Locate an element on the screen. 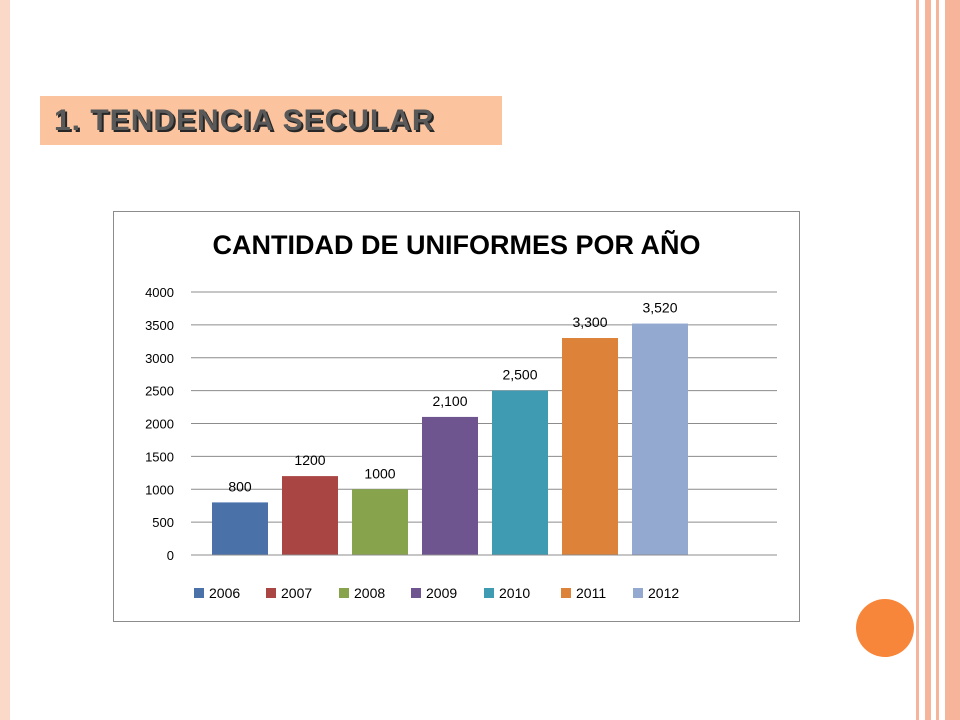  y-tick-label: 3000 is located at coordinates (159, 358).